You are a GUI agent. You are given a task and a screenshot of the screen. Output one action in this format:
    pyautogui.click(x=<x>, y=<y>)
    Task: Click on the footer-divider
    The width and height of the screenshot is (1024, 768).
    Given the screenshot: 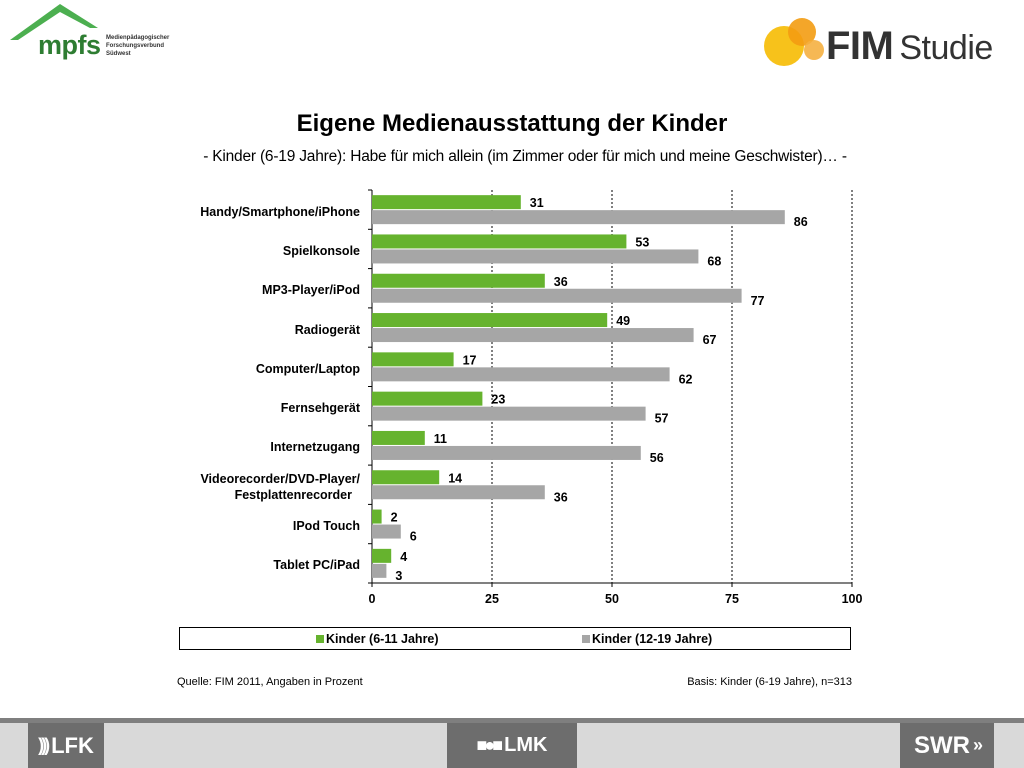 What is the action you would take?
    pyautogui.click(x=512, y=720)
    